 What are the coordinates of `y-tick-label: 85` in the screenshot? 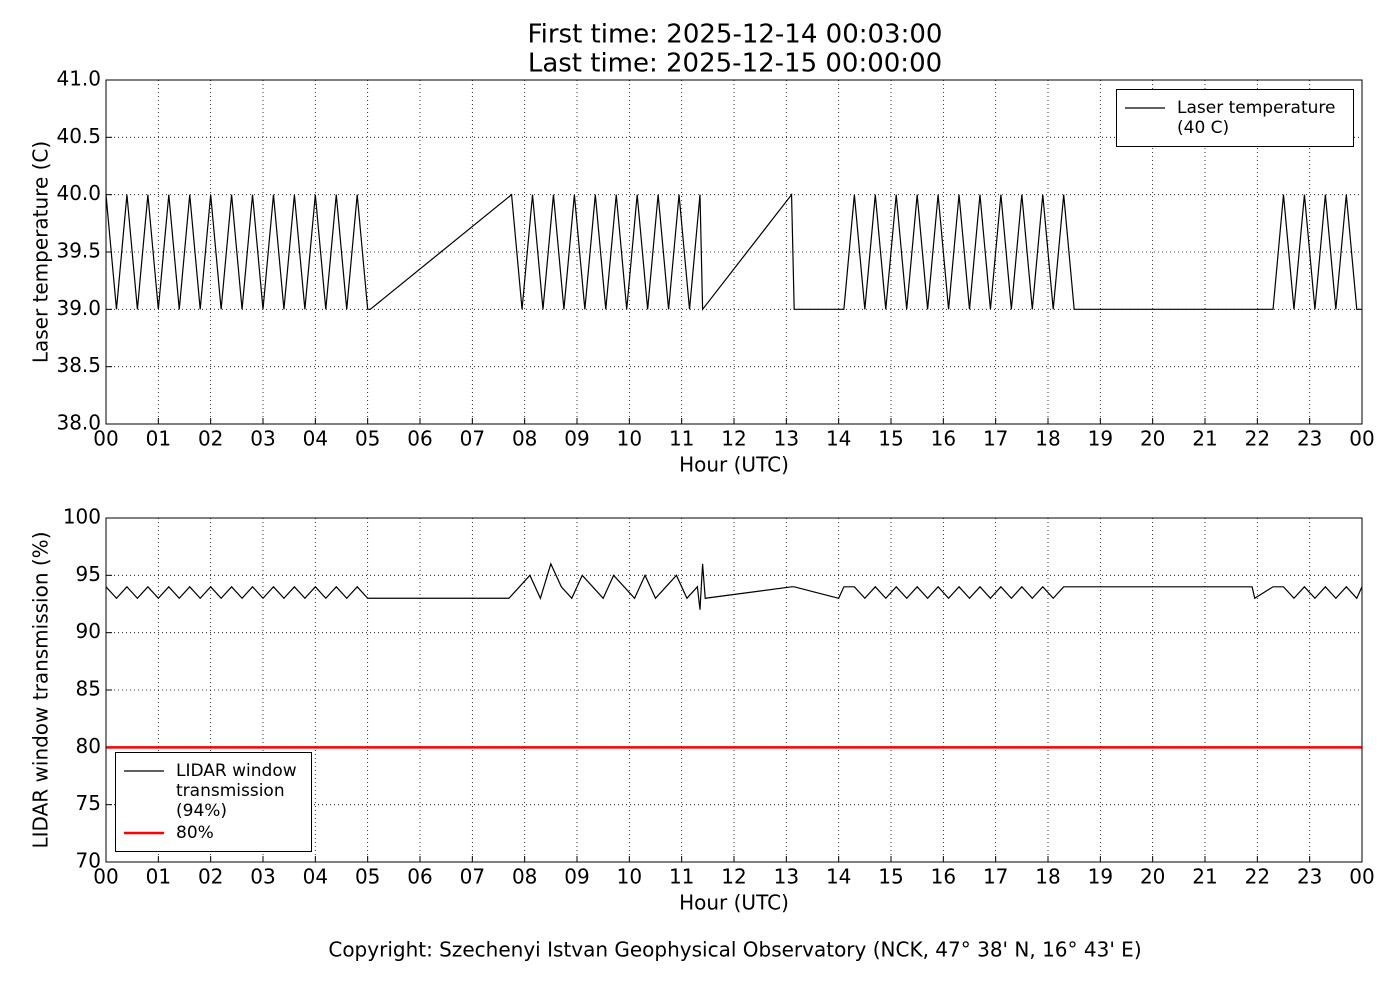 It's located at (88, 689).